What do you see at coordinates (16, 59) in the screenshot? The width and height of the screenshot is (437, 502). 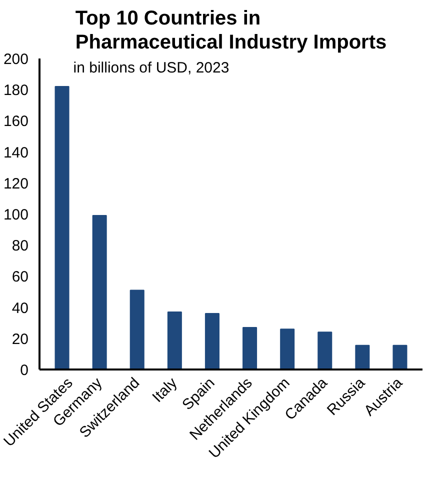 I see `y-tick-label: 200` at bounding box center [16, 59].